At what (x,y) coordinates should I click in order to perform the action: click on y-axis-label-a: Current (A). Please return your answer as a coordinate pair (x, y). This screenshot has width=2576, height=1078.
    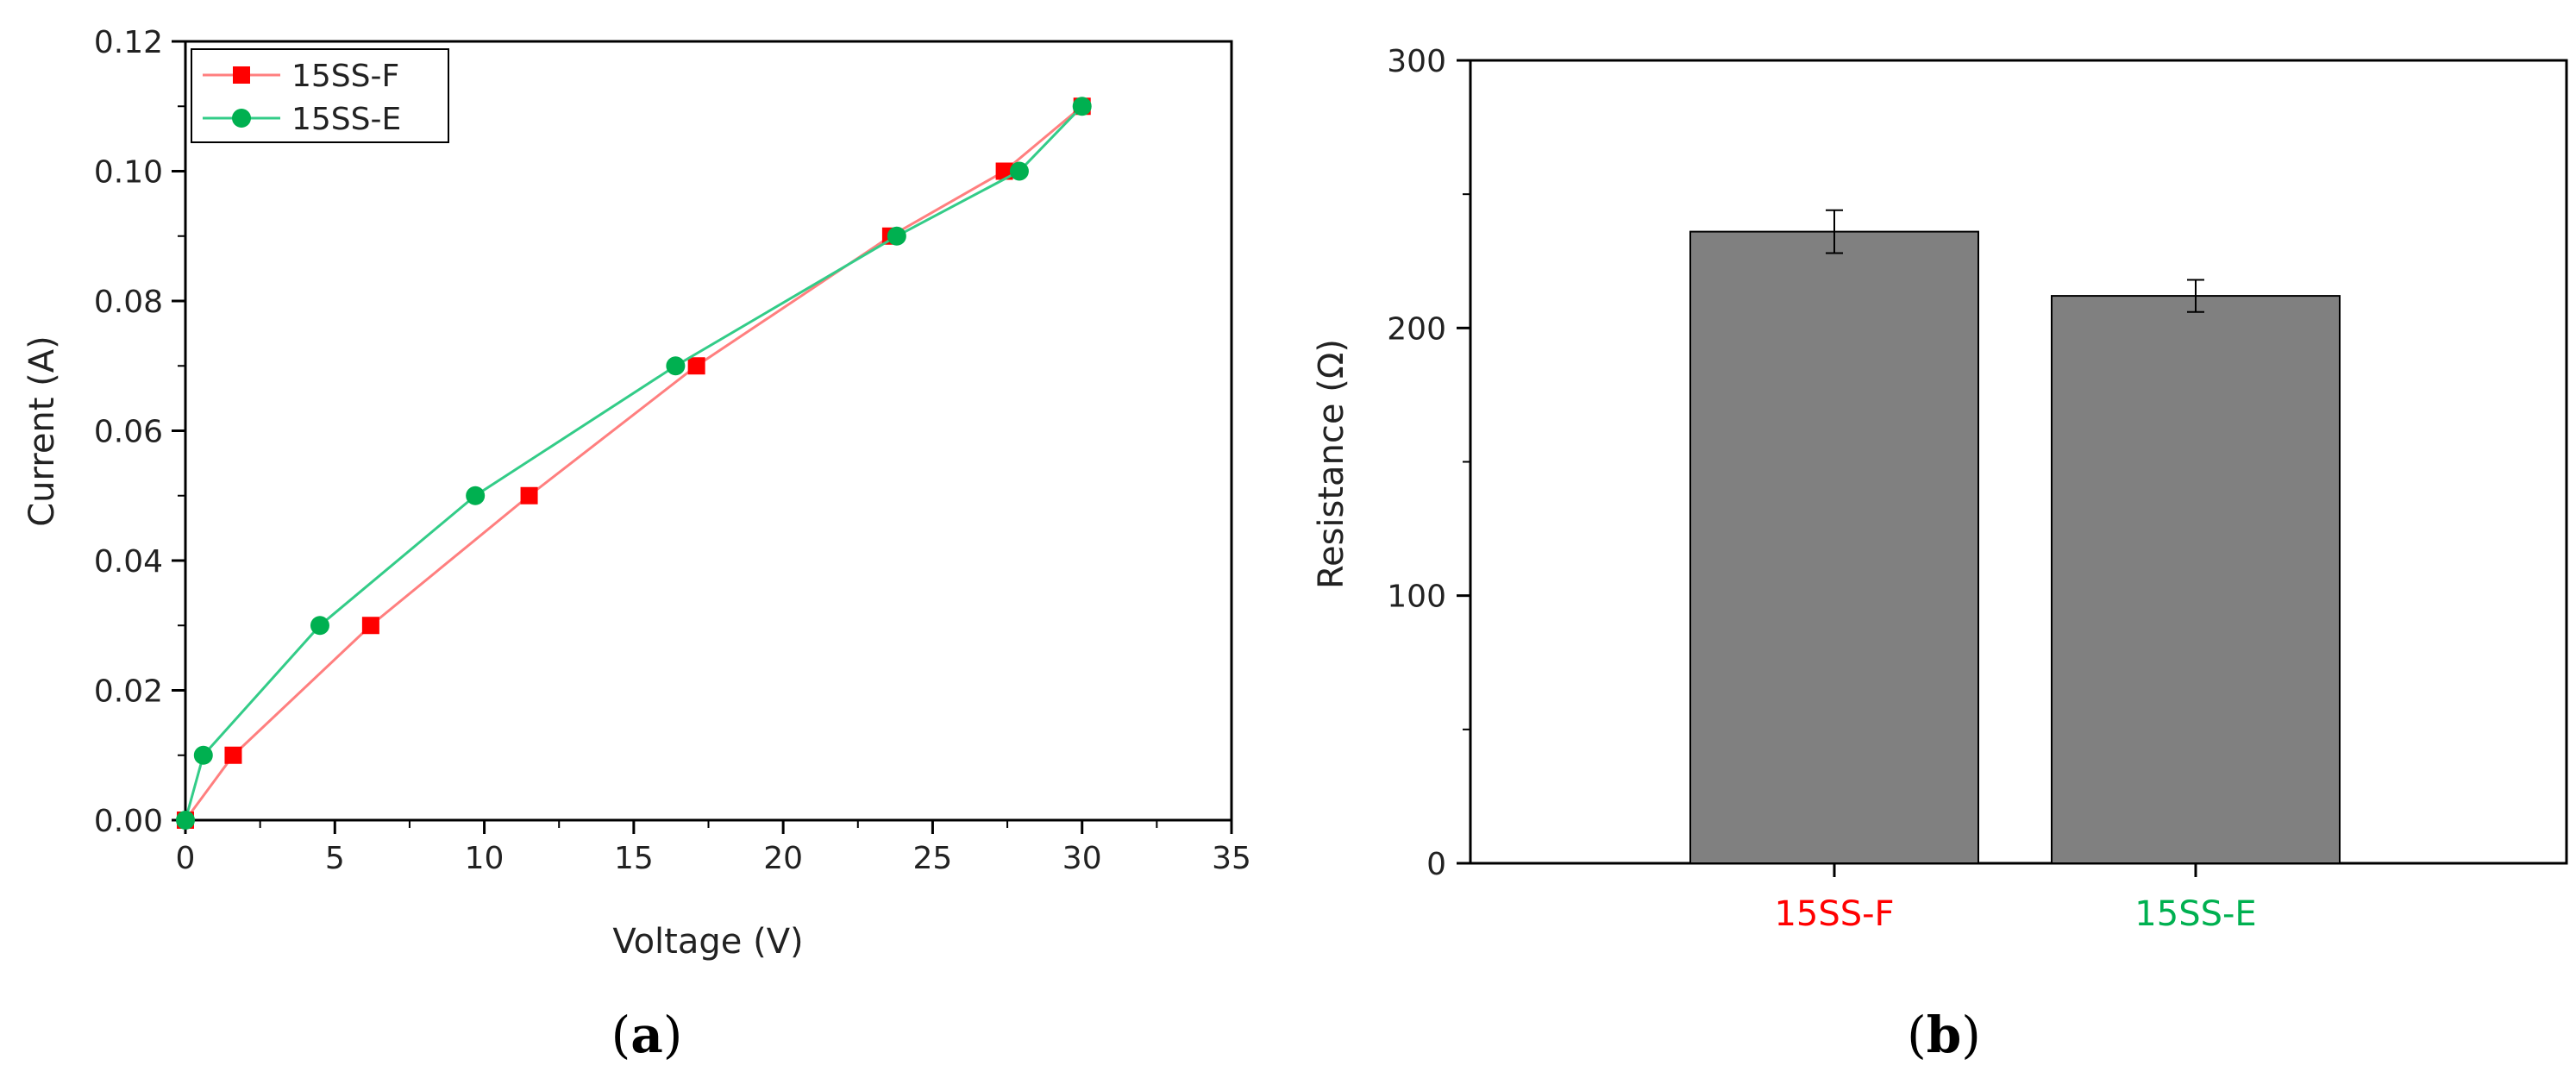
    Looking at the image, I should click on (42, 431).